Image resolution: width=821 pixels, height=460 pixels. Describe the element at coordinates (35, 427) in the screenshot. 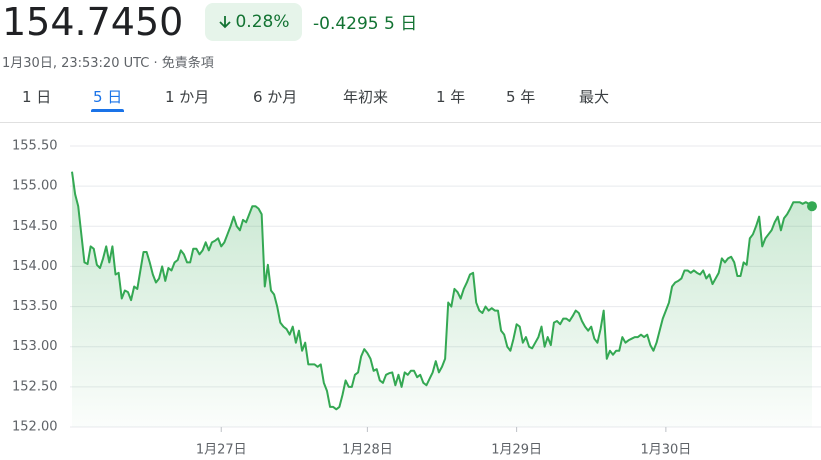

I see `y-tick-label: 152.00` at that location.